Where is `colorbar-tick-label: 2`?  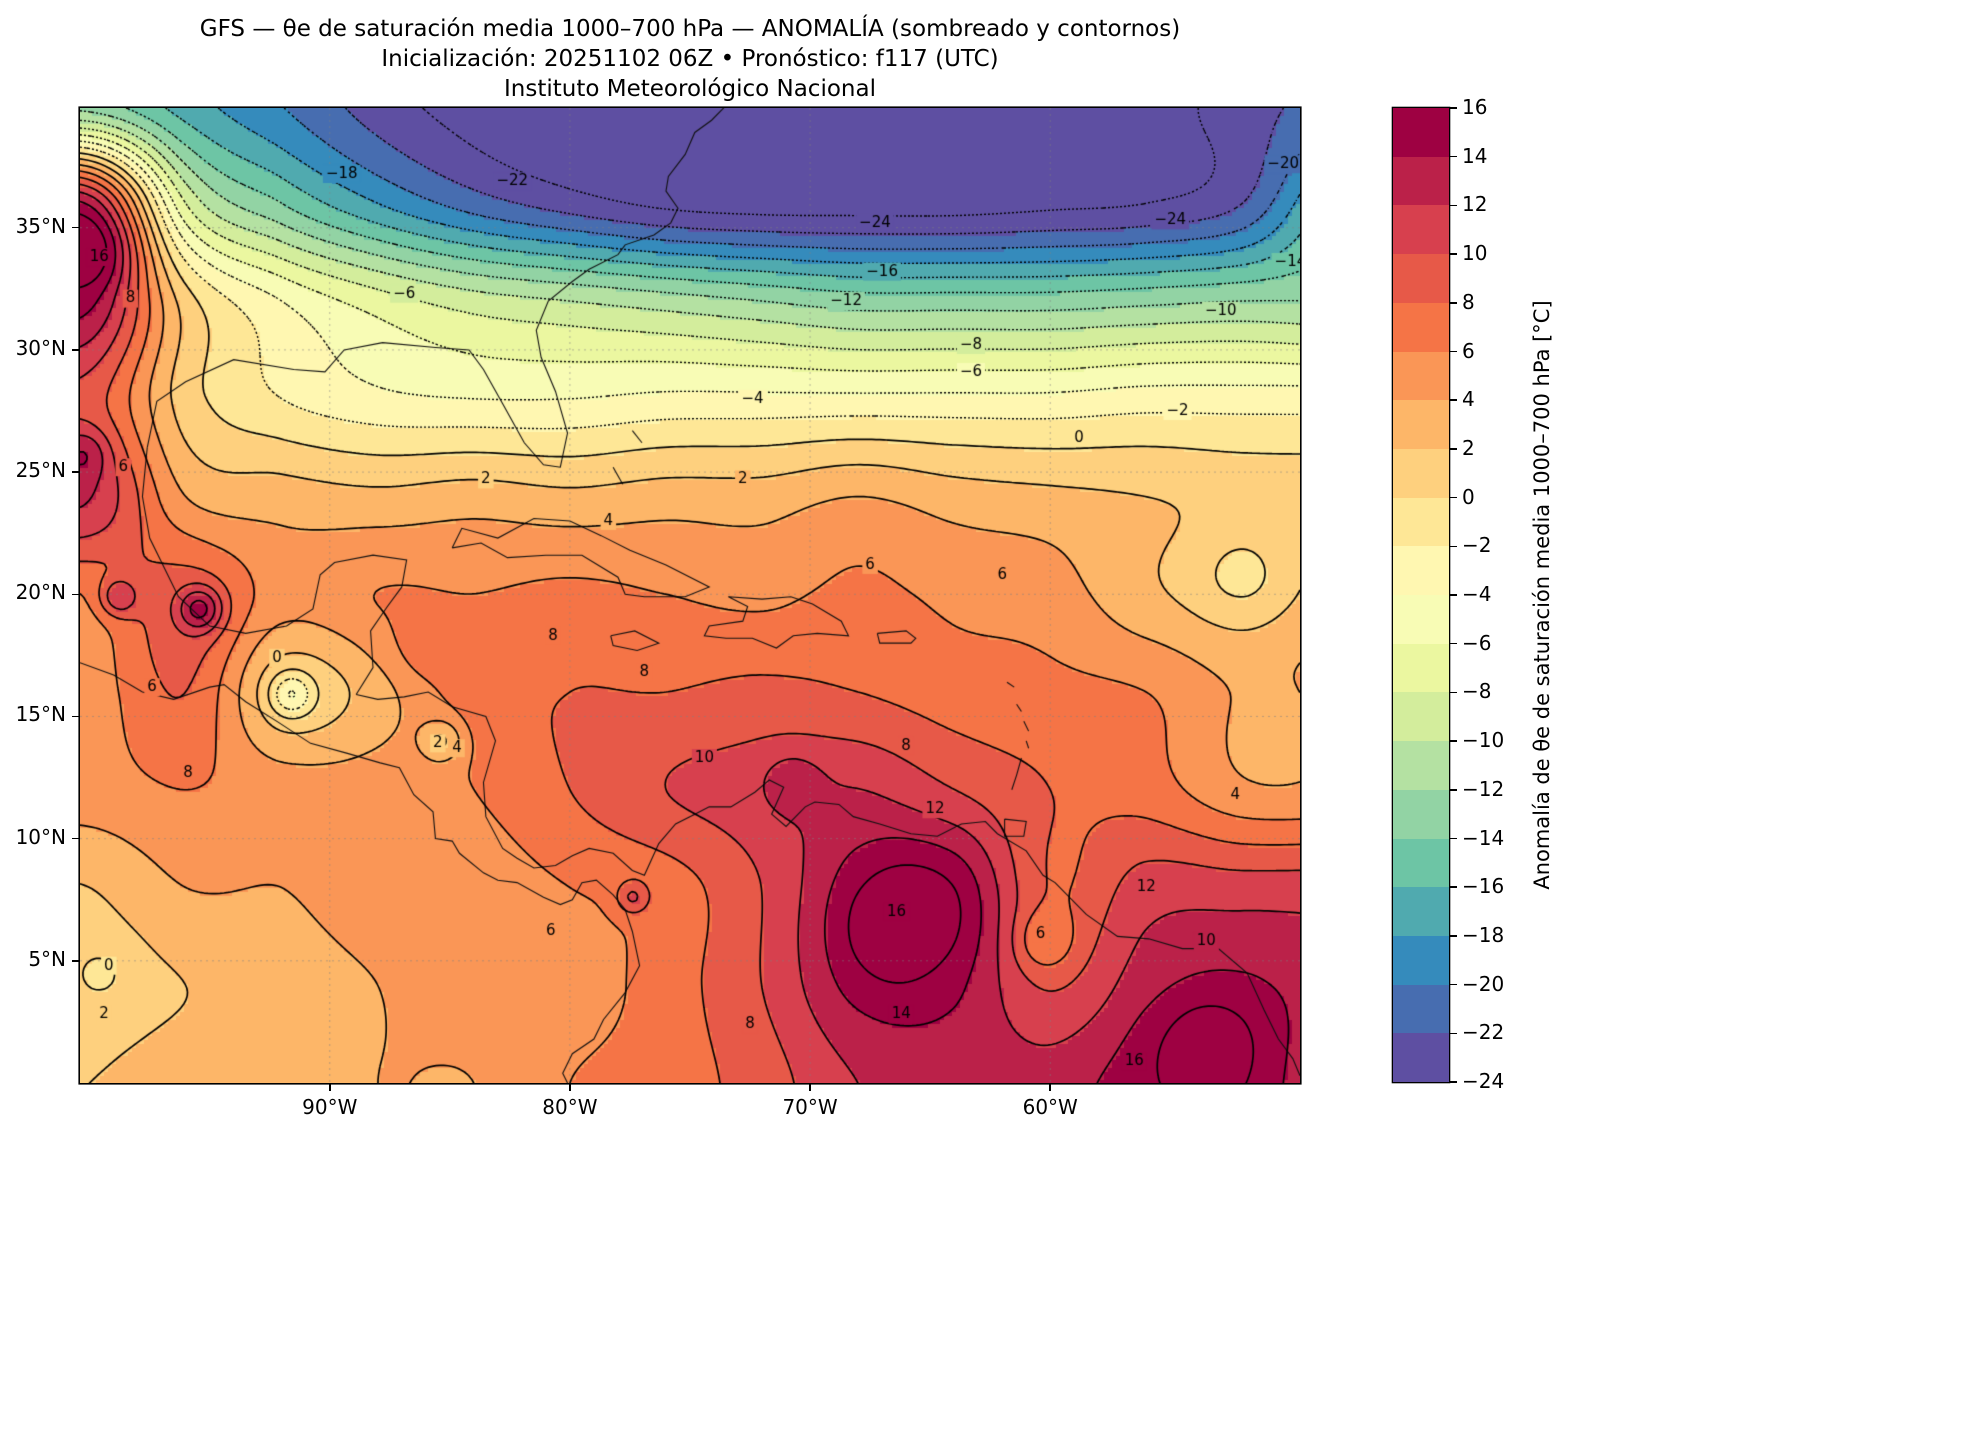
colorbar-tick-label: 2 is located at coordinates (1468, 447).